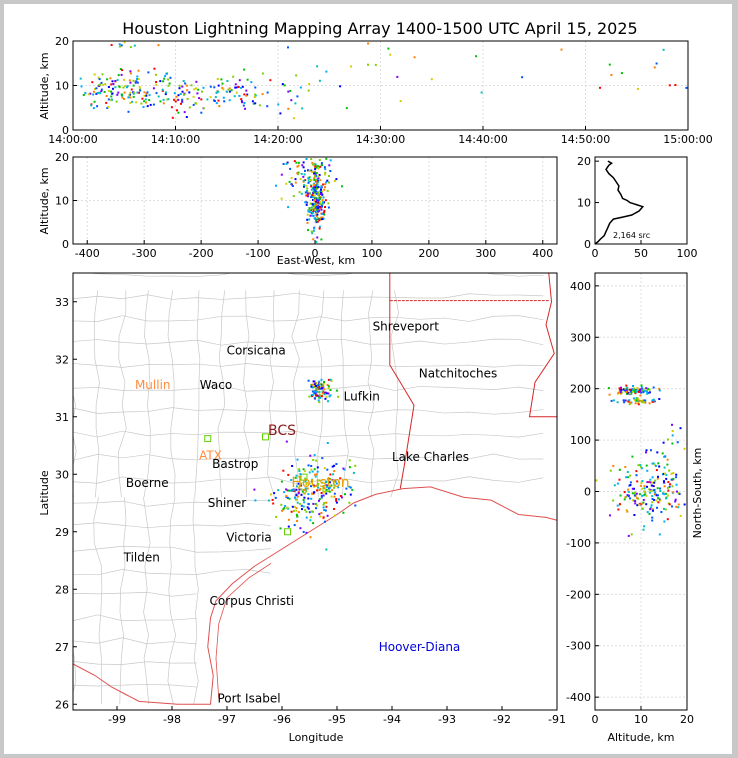 The height and width of the screenshot is (758, 738). What do you see at coordinates (687, 719) in the screenshot?
I see `ns-xtick-label: 20` at bounding box center [687, 719].